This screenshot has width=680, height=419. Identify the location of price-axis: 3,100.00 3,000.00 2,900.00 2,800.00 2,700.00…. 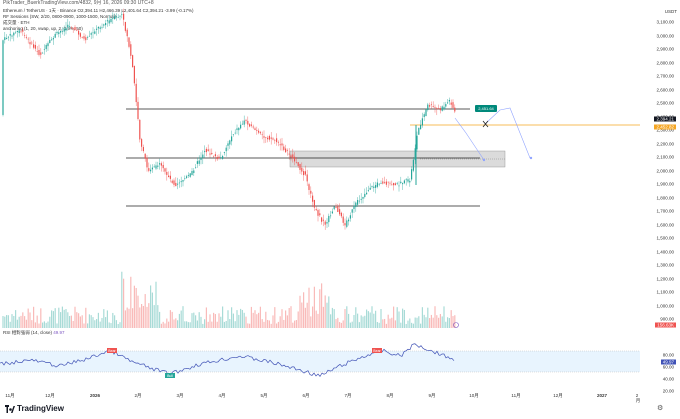
(660, 165).